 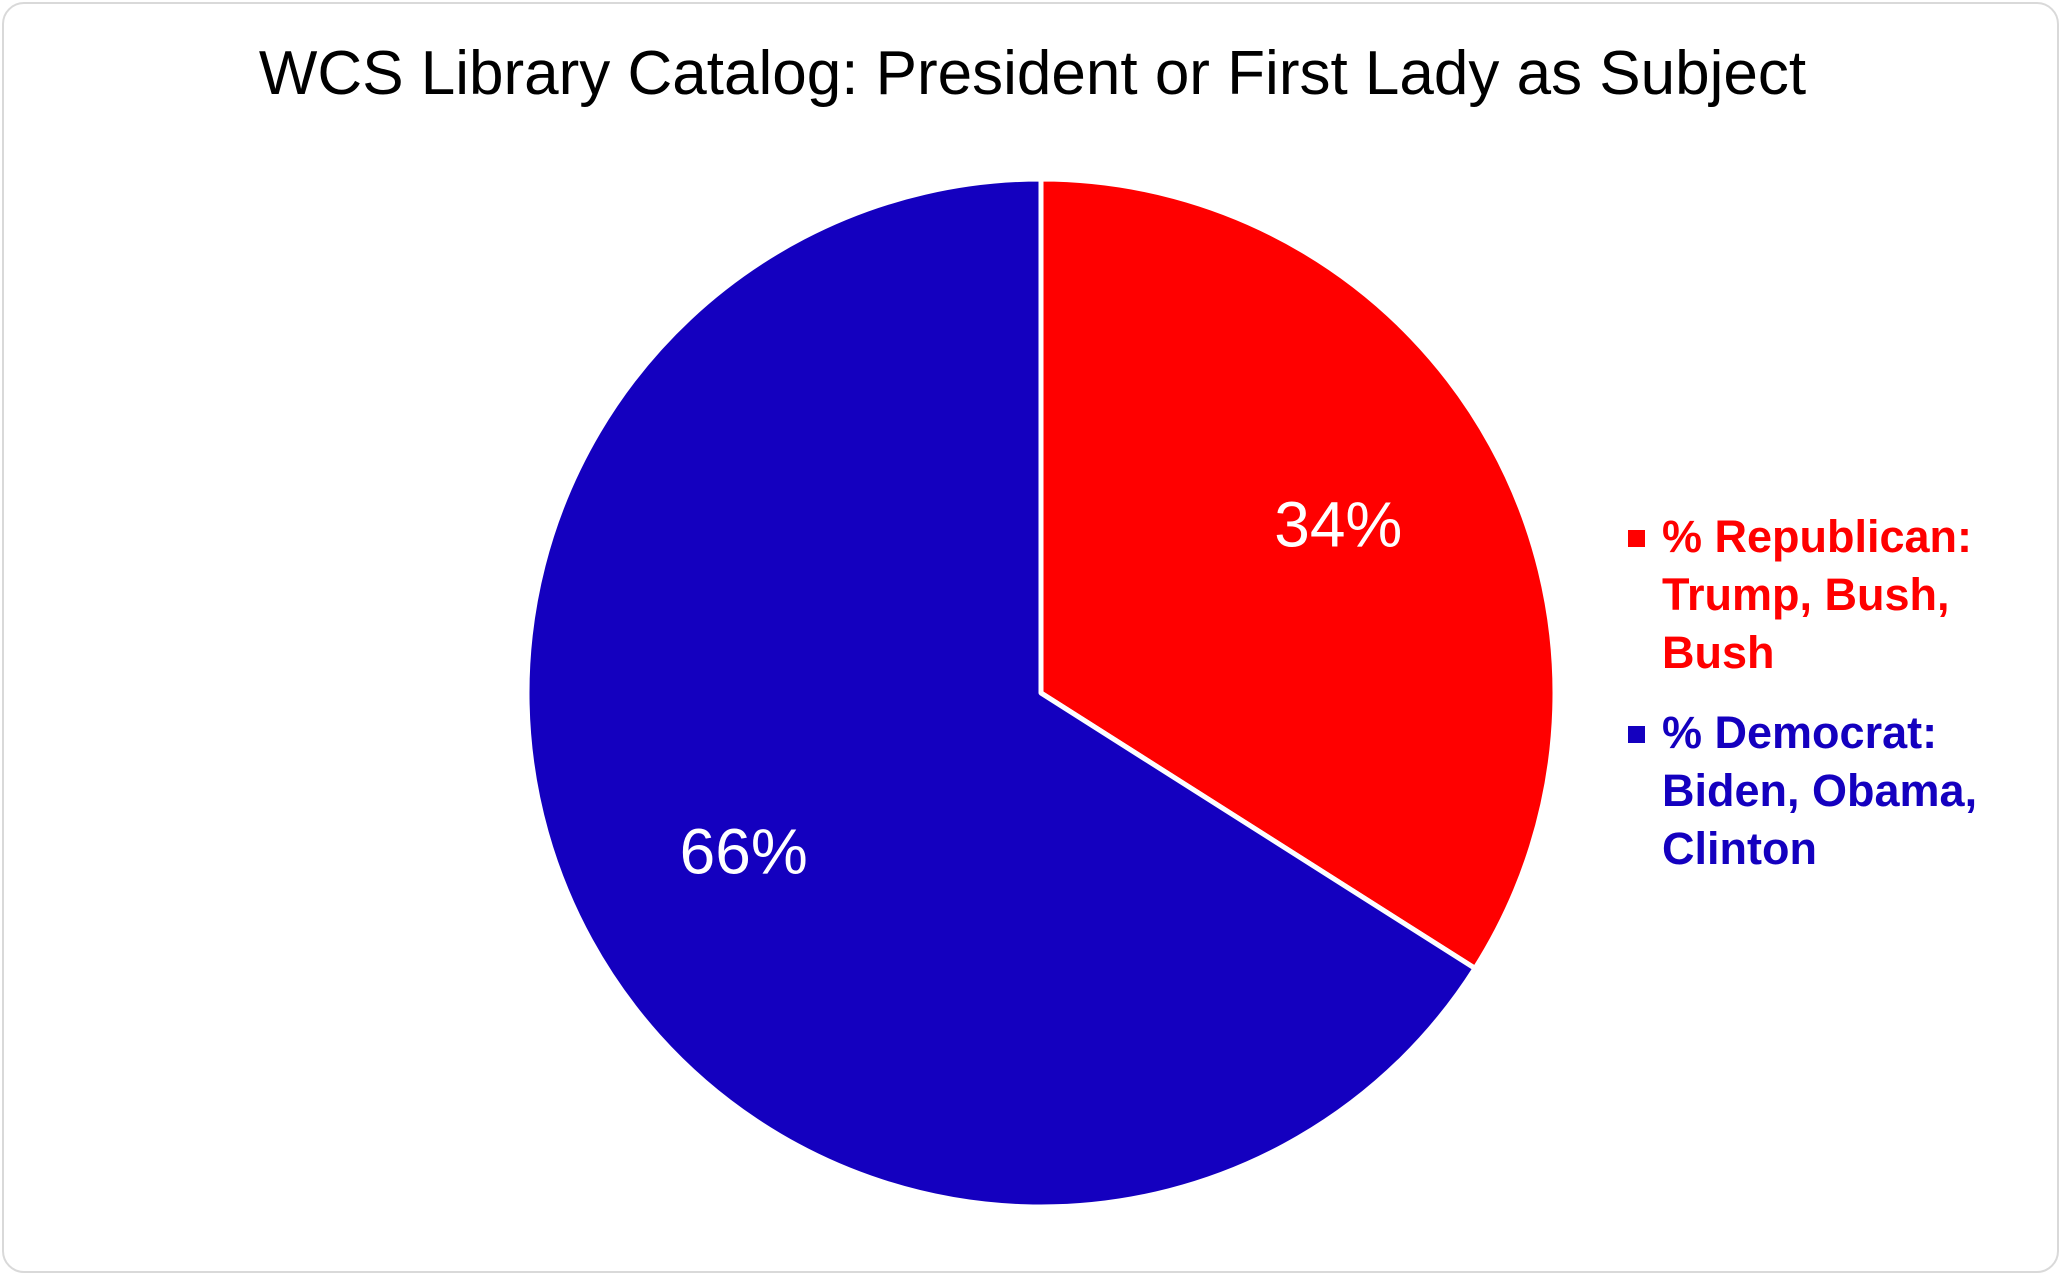 What do you see at coordinates (1041, 687) in the screenshot?
I see `pie-slice-labels: 34% 66%` at bounding box center [1041, 687].